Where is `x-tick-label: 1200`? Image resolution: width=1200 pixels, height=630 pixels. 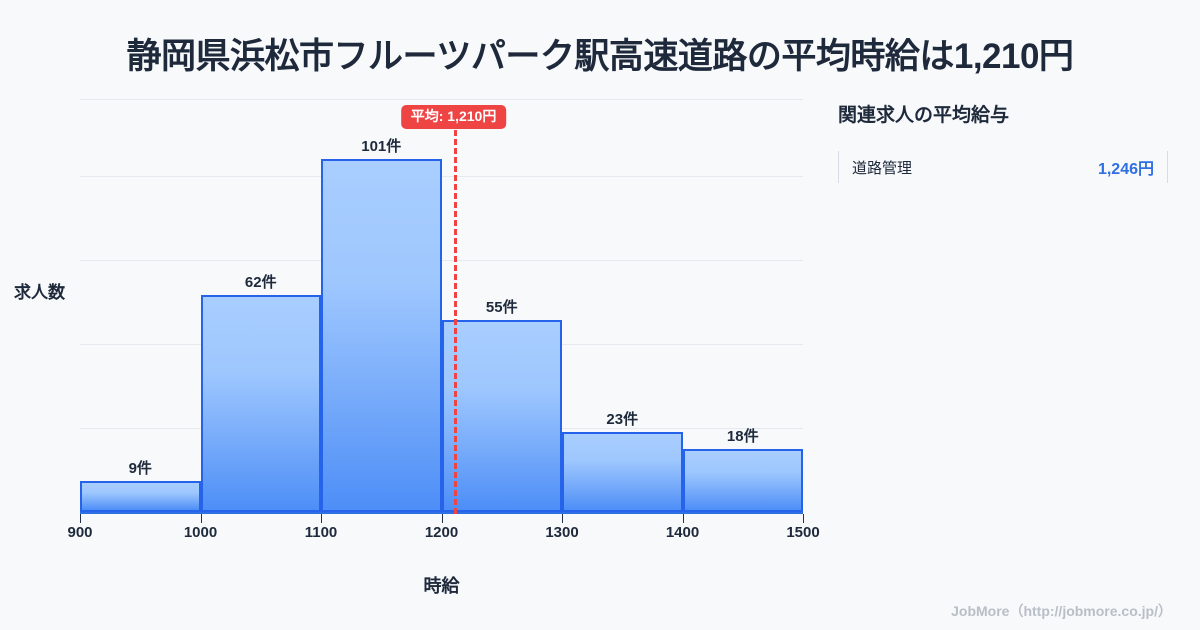 x-tick-label: 1200 is located at coordinates (441, 532).